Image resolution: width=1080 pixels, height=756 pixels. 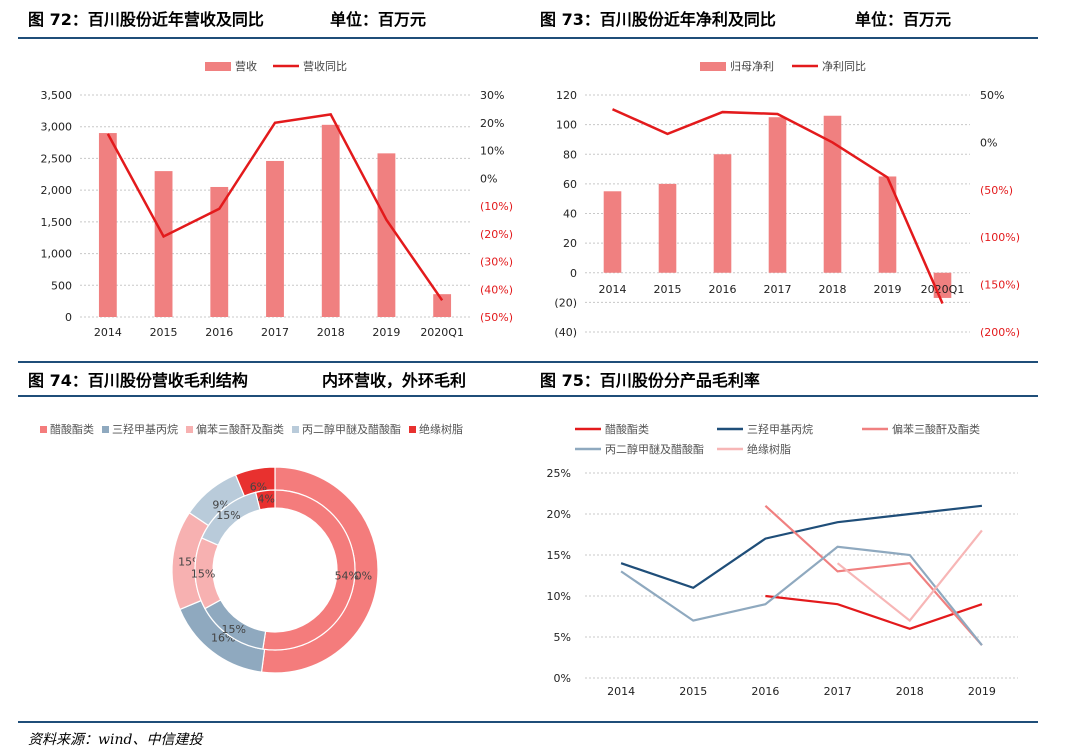 I want to click on donut-label-inner: 54%, so click(x=347, y=575).